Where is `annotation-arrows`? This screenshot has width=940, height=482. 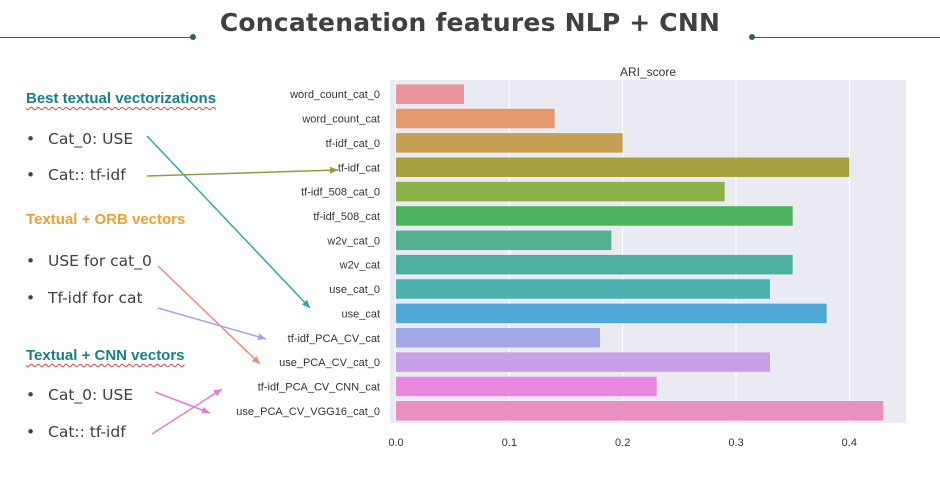 annotation-arrows is located at coordinates (242, 285).